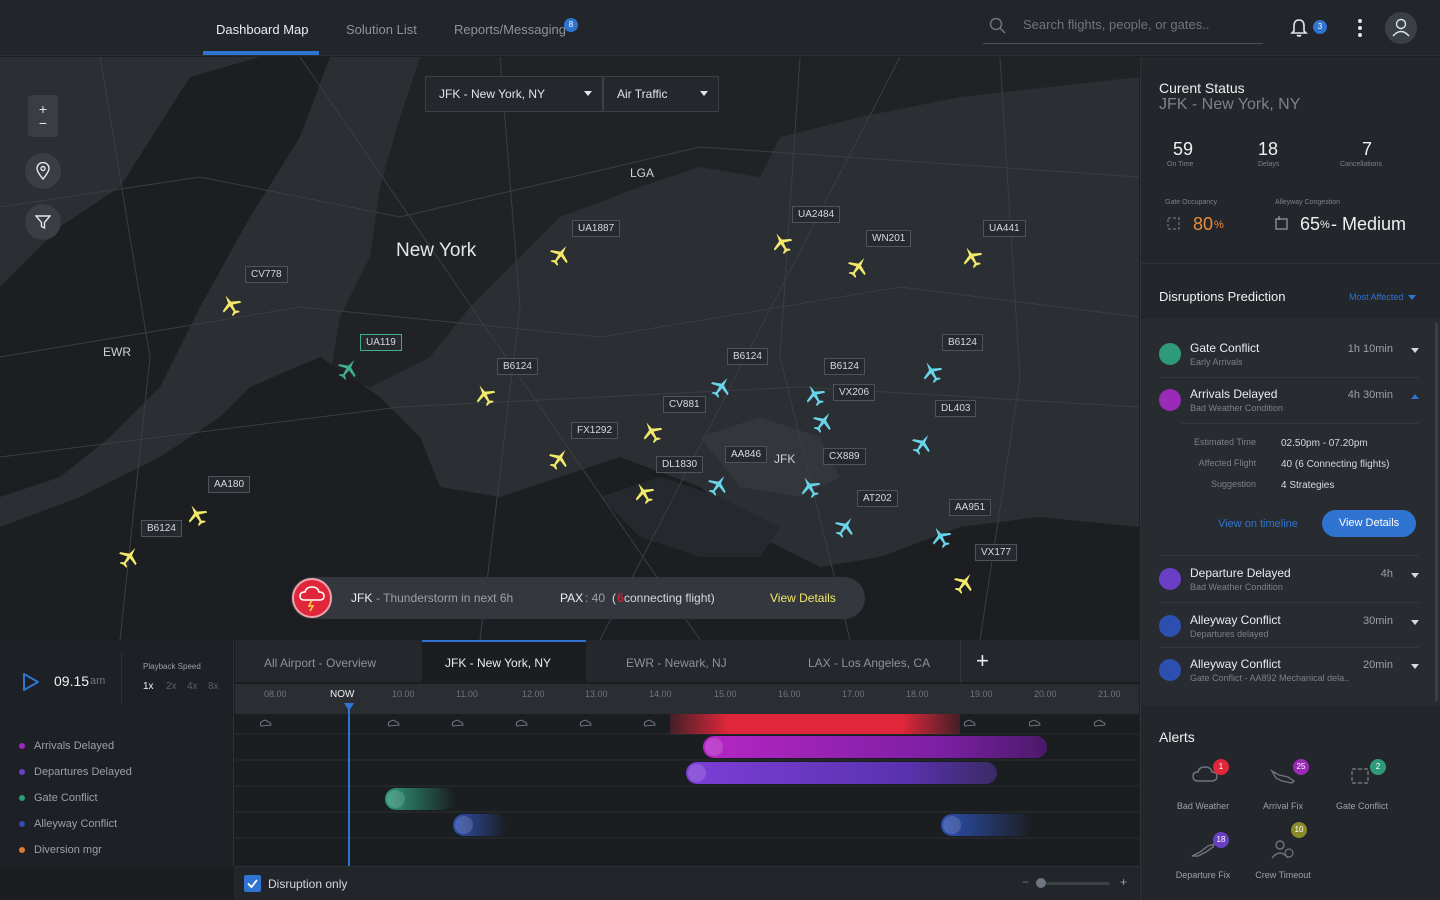  I want to click on tl-tab-ewr: EWR - Newark, NJ, so click(676, 663).